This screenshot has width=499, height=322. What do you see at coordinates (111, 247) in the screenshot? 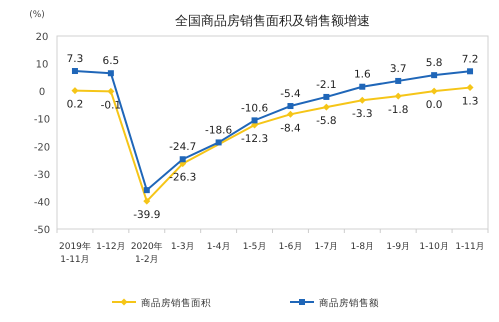
I see `x-tick-label: 1-12月` at bounding box center [111, 247].